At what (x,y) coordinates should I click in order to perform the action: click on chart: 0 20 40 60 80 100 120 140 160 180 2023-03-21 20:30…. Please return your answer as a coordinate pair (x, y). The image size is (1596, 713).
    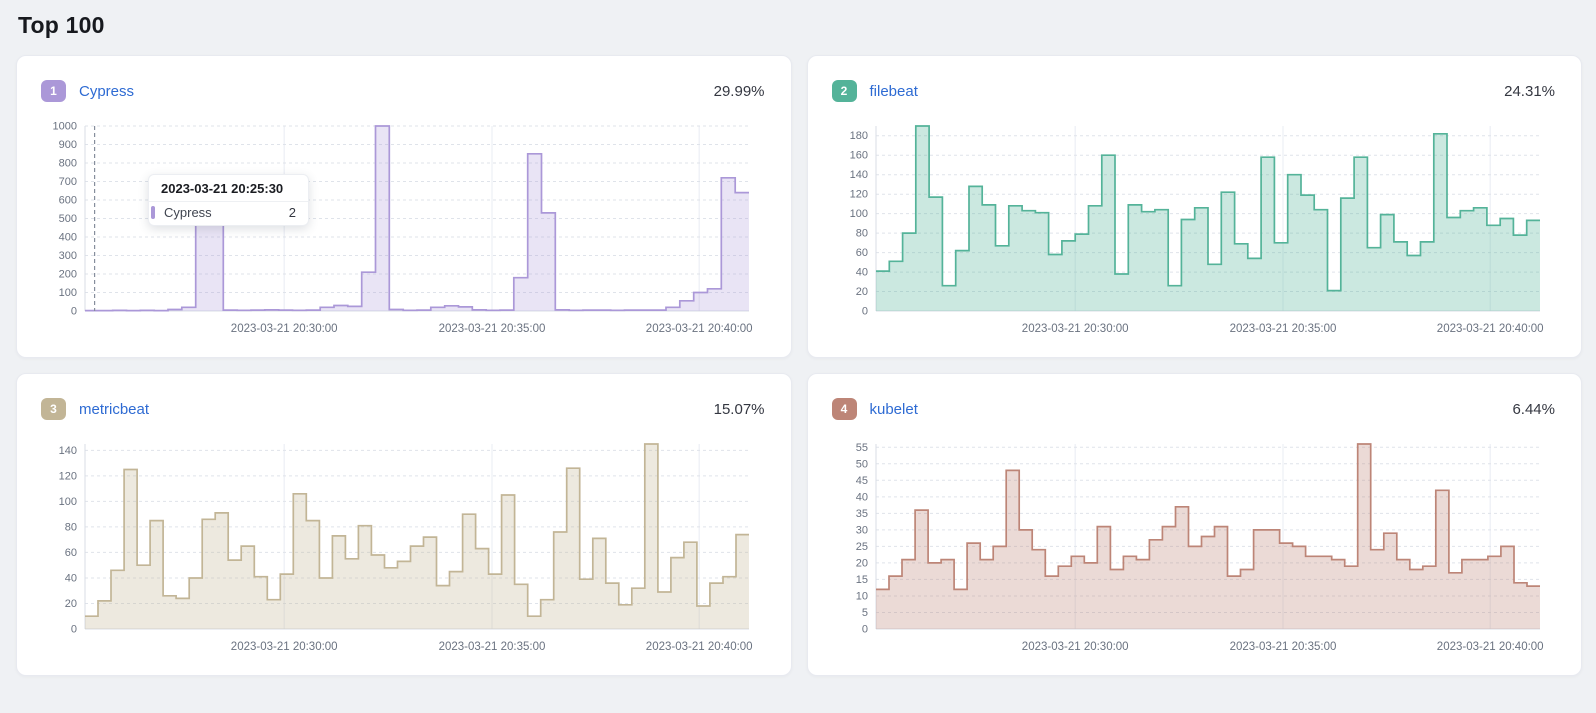
    Looking at the image, I should click on (1194, 229).